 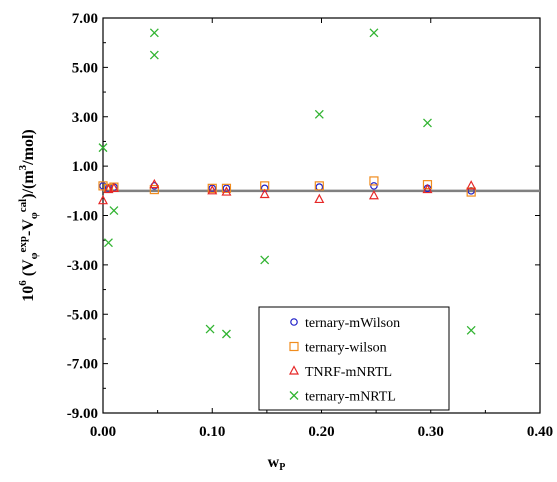 I want to click on y-title-sup1: exp, so click(x=23, y=244).